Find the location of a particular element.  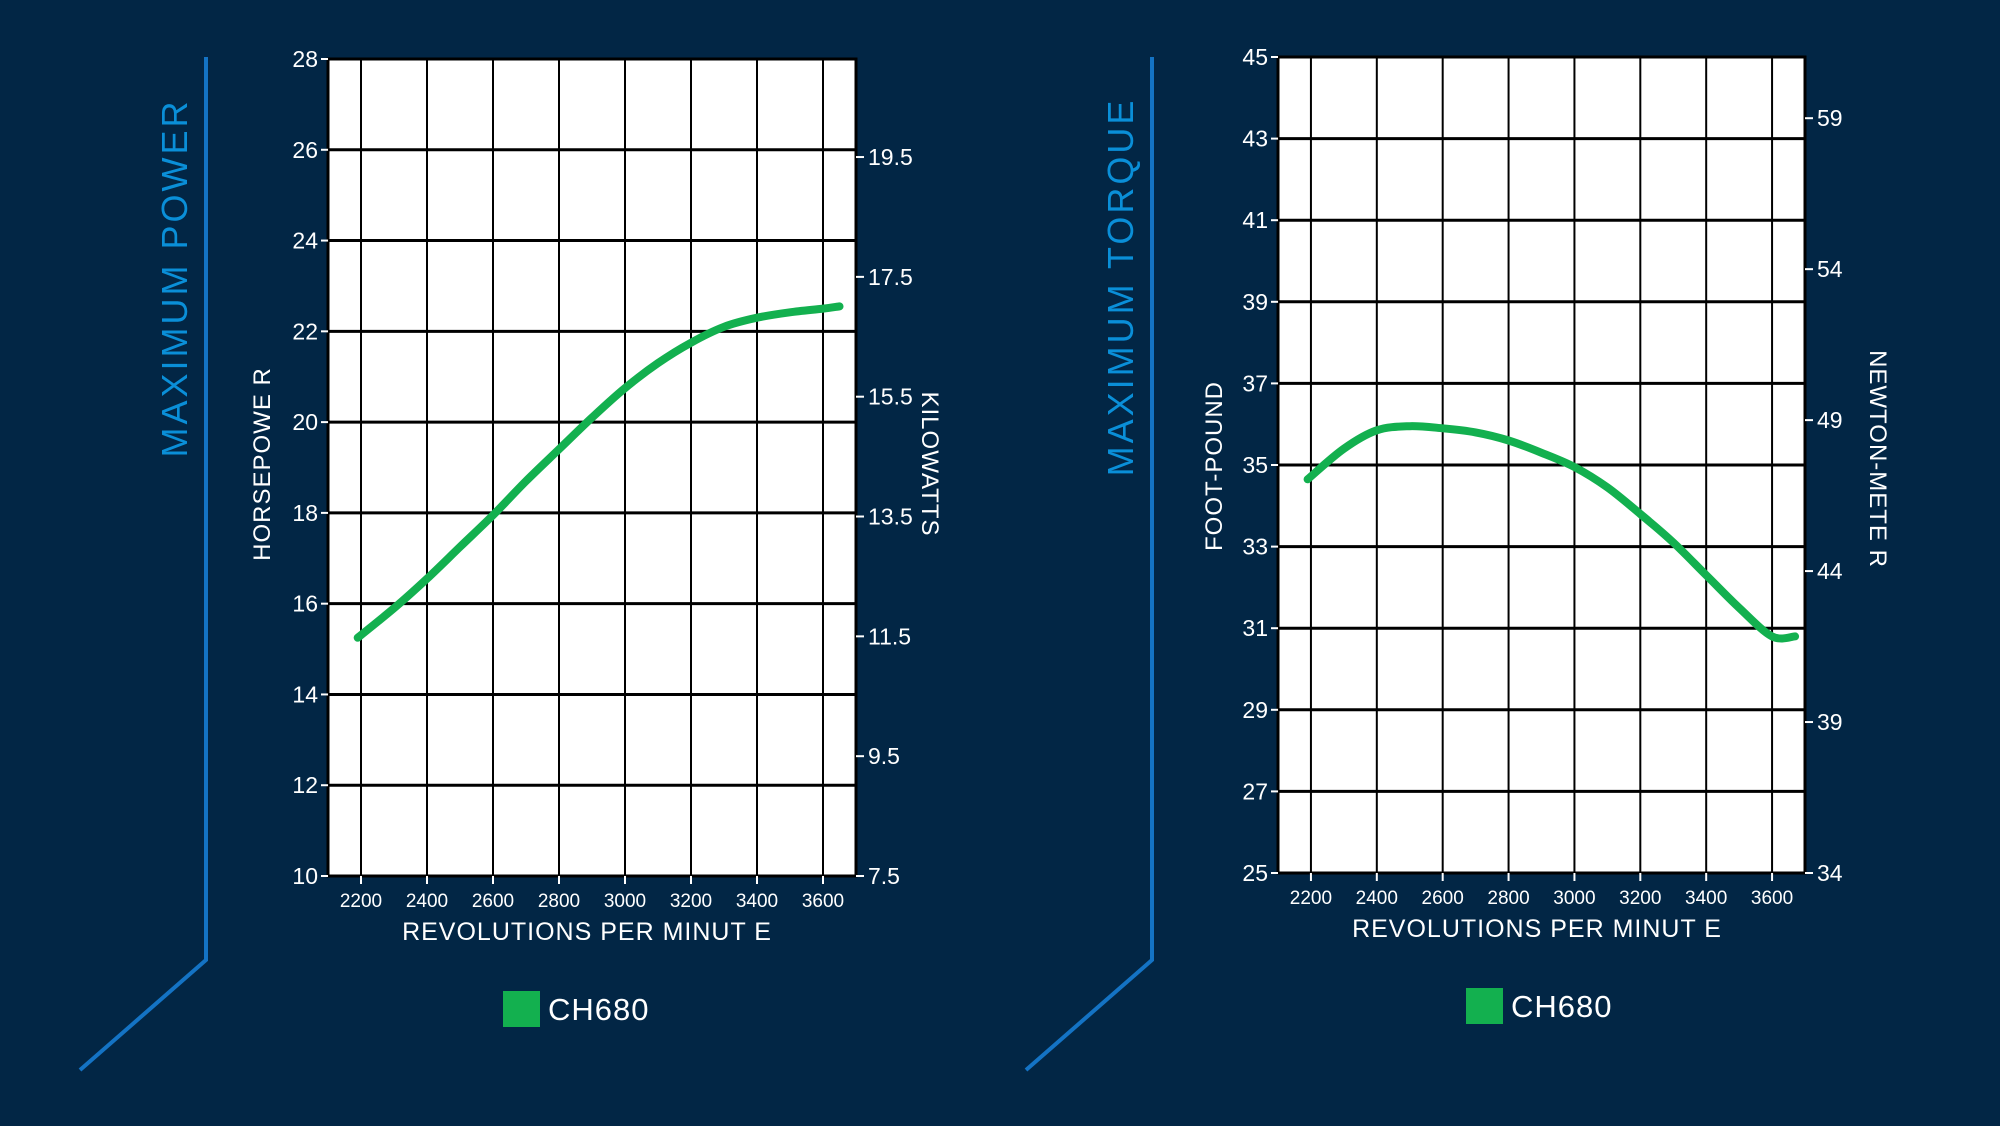

torque-x-tick-label: 3600 is located at coordinates (1772, 898).